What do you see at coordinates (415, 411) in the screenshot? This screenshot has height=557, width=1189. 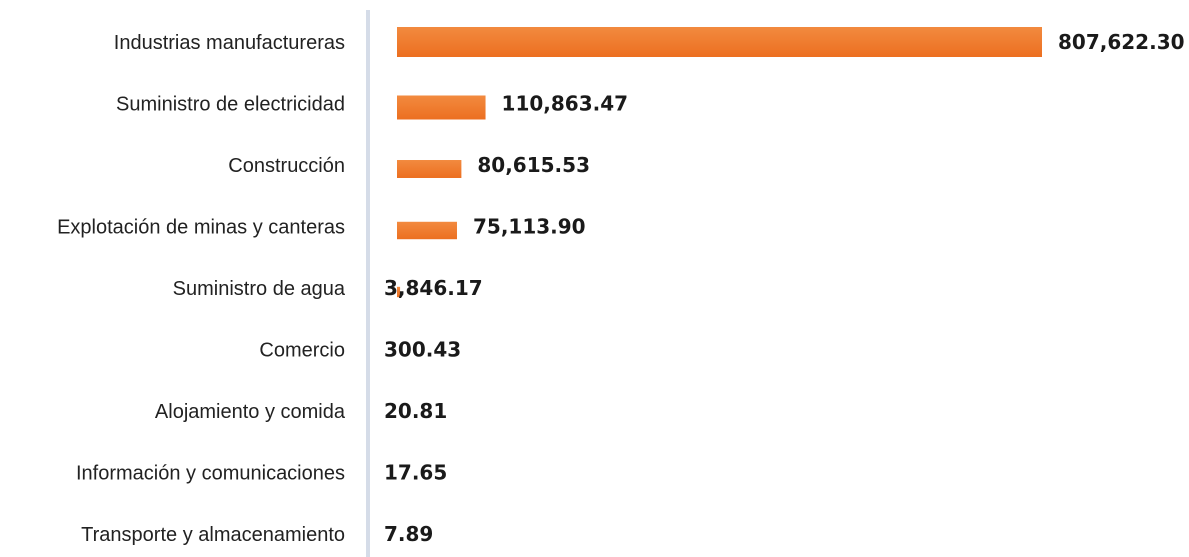 I see `value-label: 20.81` at bounding box center [415, 411].